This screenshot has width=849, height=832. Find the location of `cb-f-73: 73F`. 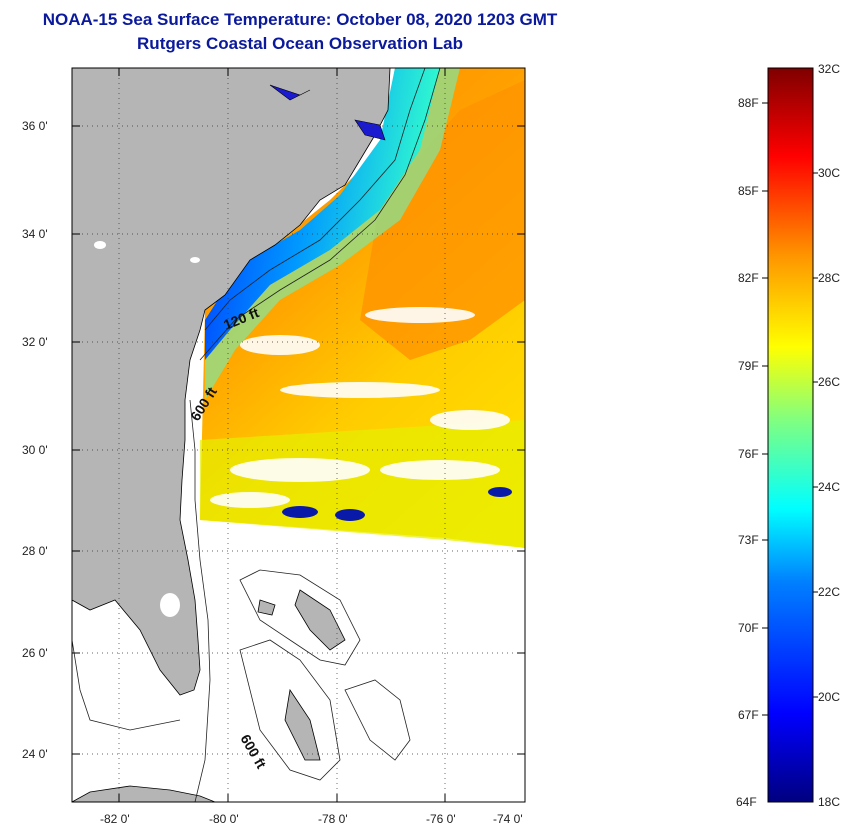

cb-f-73: 73F is located at coordinates (748, 540).